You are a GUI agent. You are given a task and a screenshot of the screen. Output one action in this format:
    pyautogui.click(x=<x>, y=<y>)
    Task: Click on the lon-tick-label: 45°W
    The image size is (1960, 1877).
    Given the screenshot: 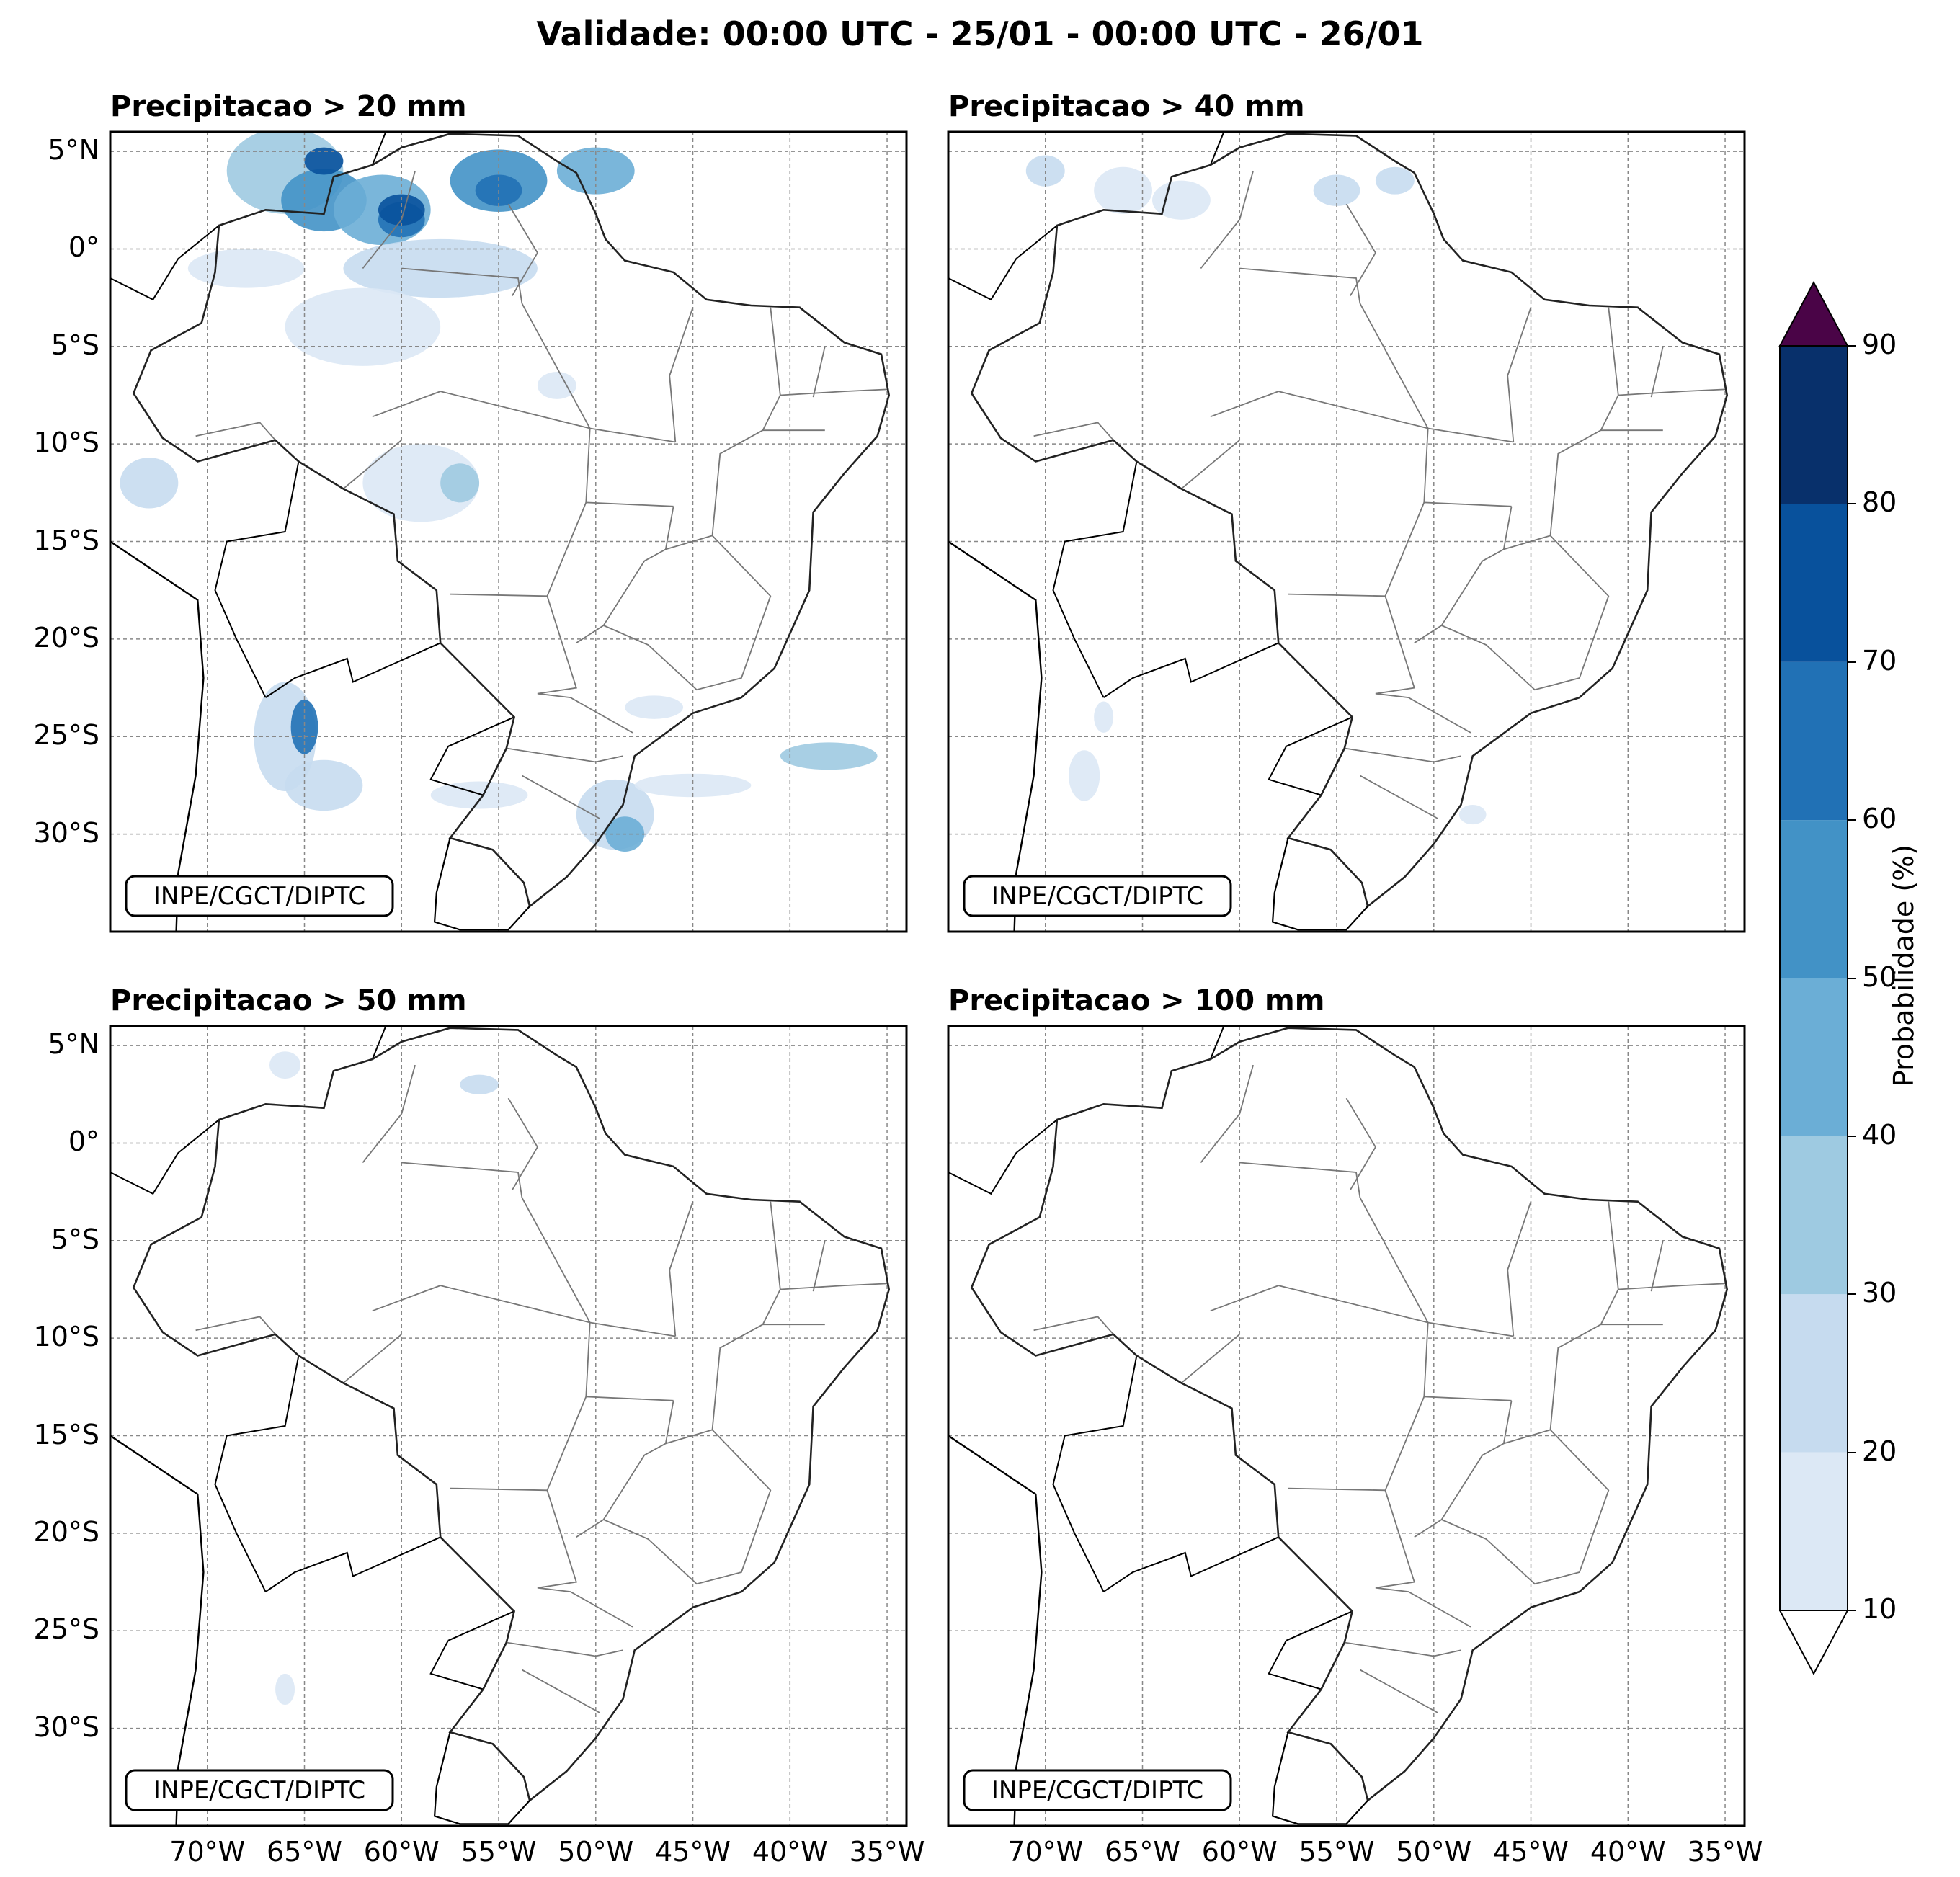 What is the action you would take?
    pyautogui.click(x=693, y=1852)
    